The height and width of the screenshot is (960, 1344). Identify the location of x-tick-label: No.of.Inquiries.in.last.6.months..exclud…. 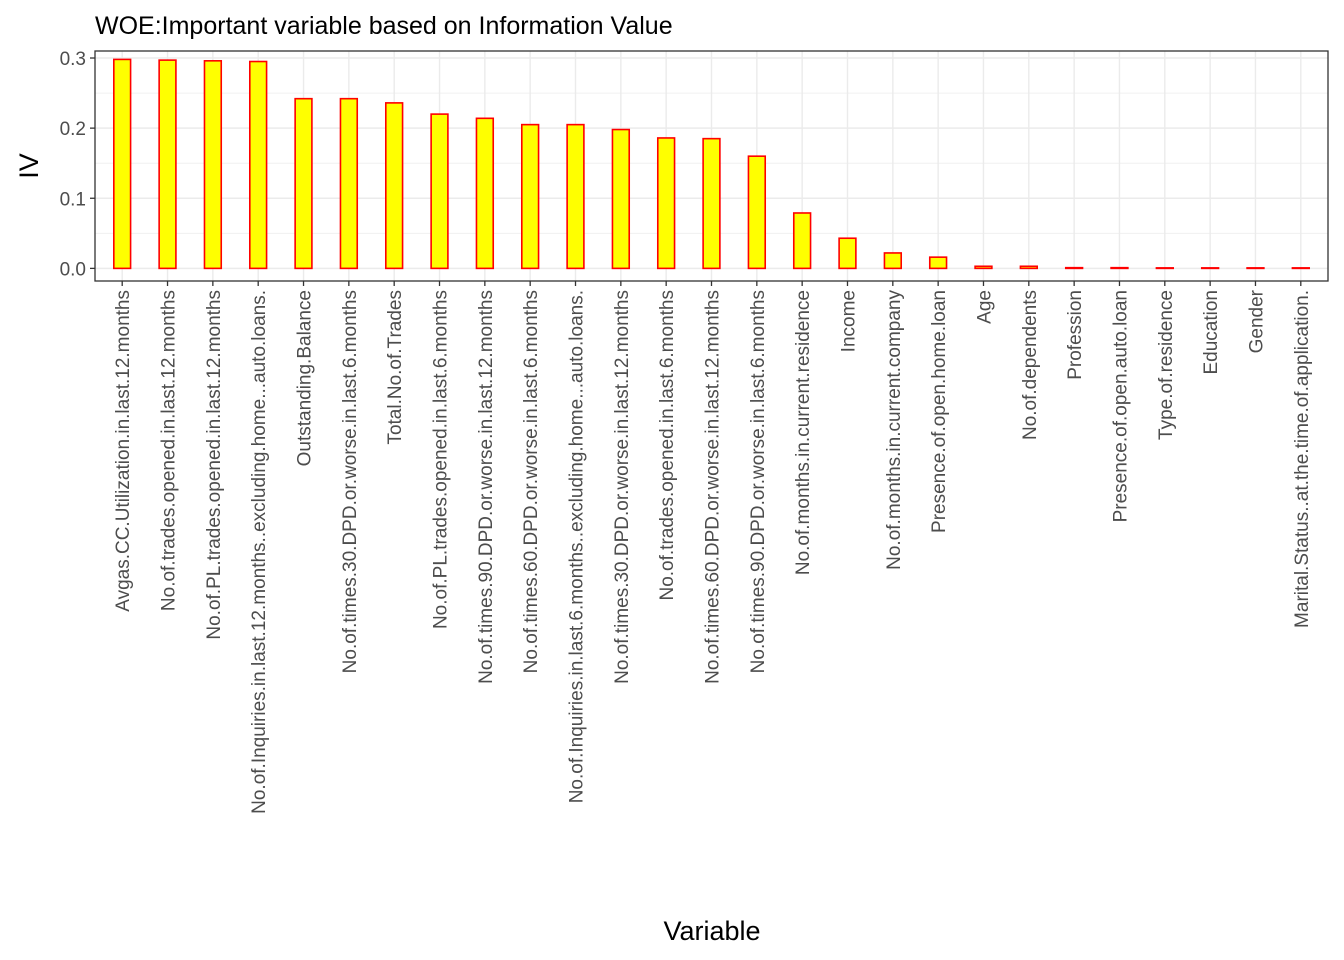
(577, 546).